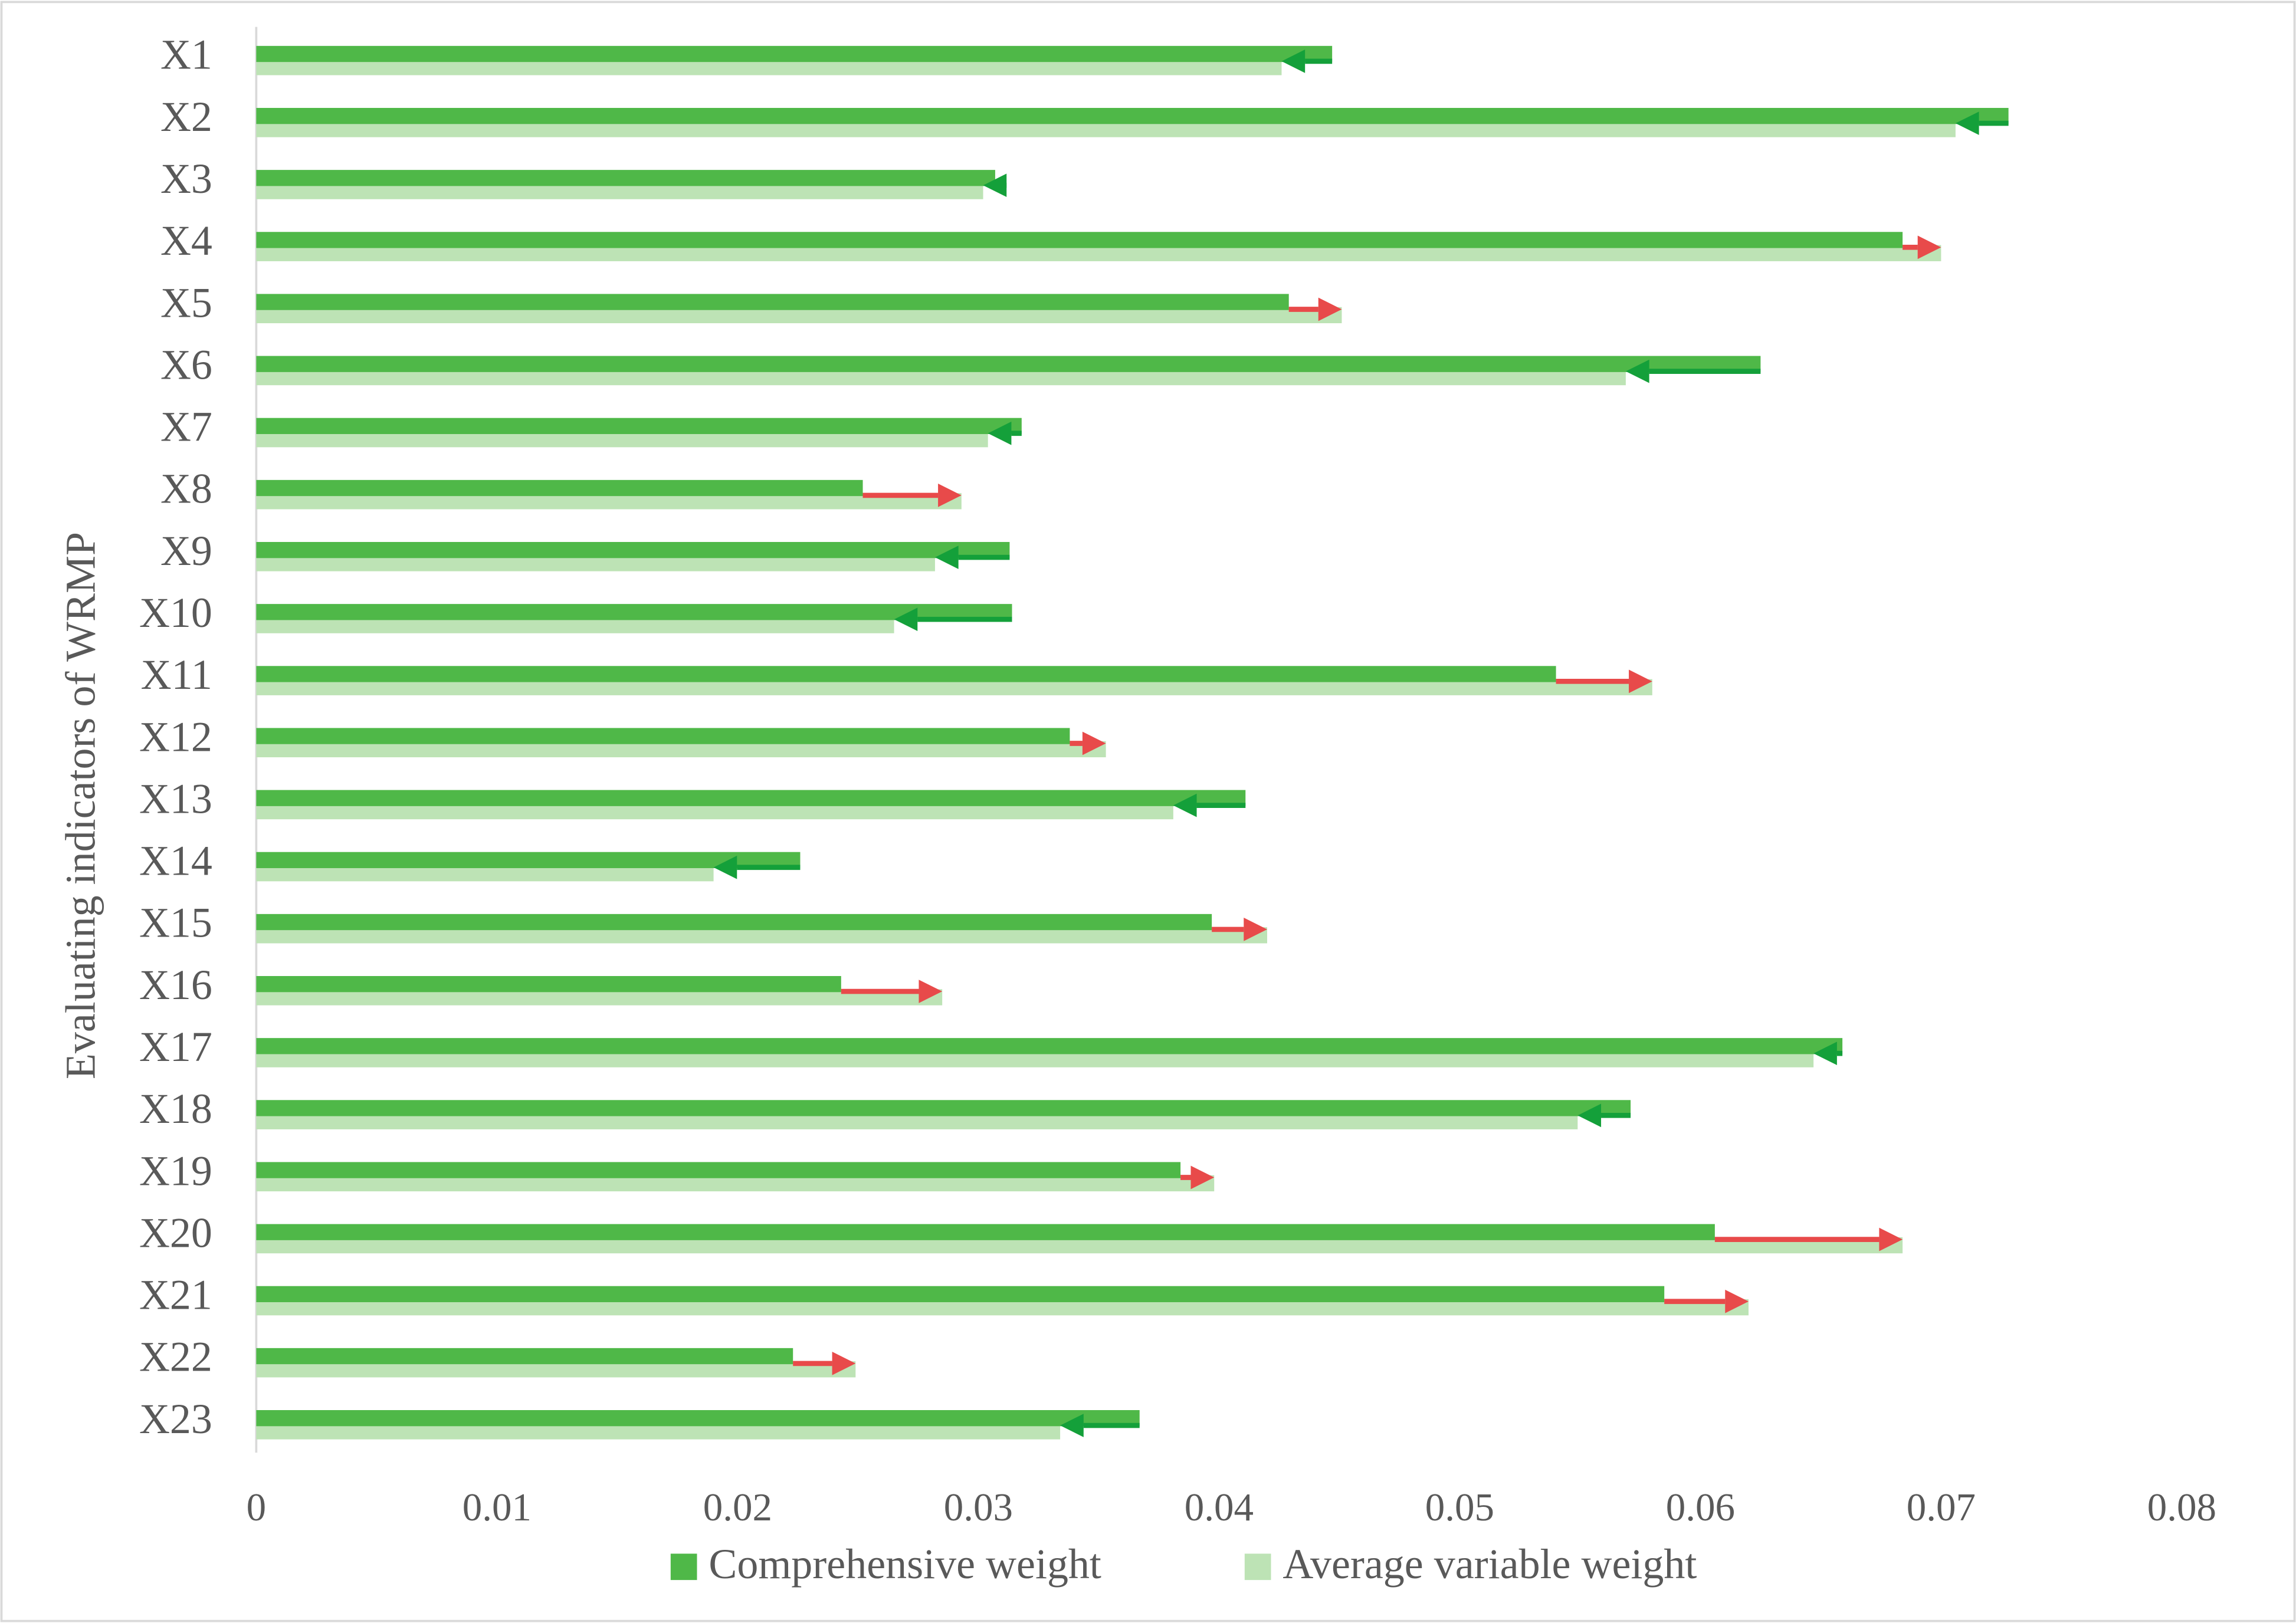 The height and width of the screenshot is (1623, 2296). Describe the element at coordinates (186, 116) in the screenshot. I see `y-tick-label: X2` at that location.